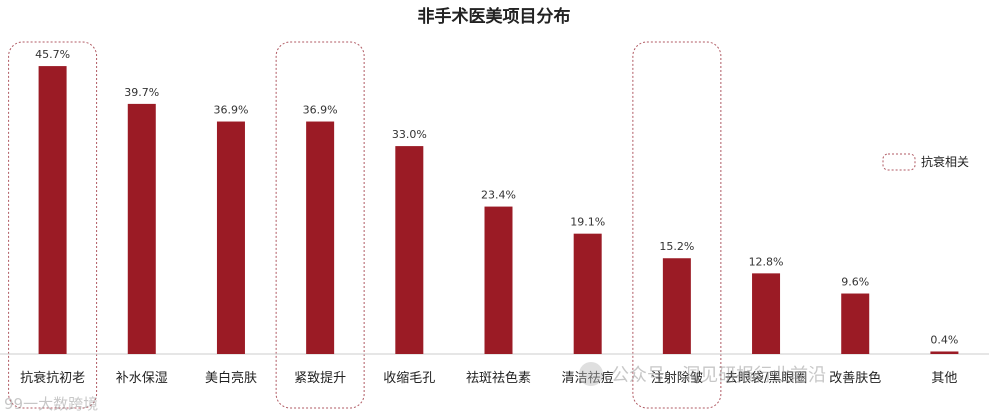 This screenshot has width=989, height=414. Describe the element at coordinates (231, 378) in the screenshot. I see `category-label: 美白亮肤` at that location.